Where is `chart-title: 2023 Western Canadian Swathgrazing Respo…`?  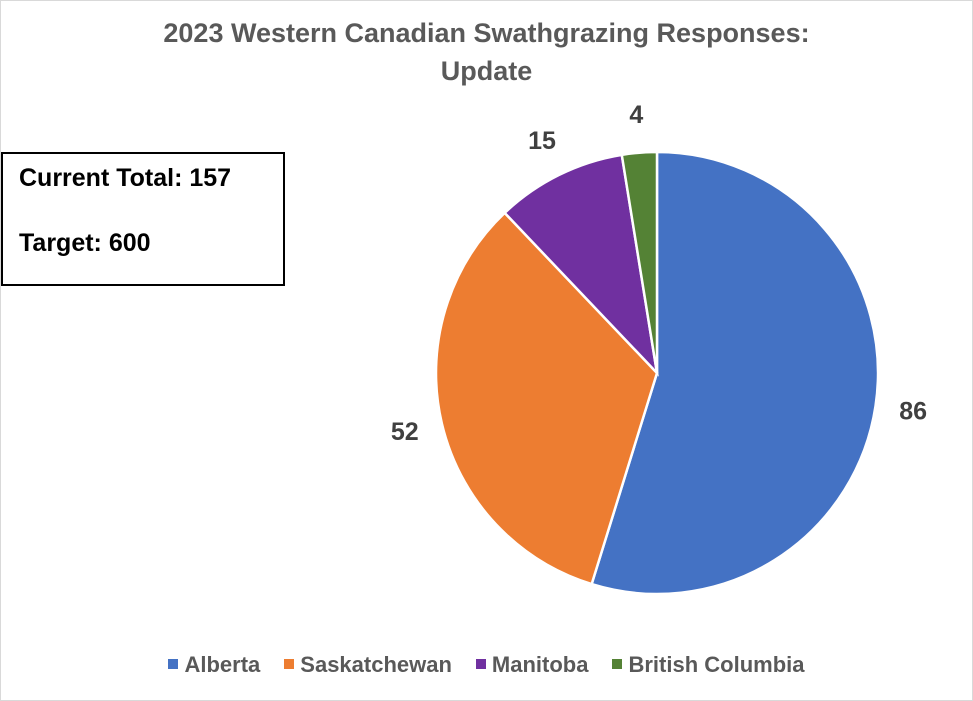 chart-title: 2023 Western Canadian Swathgrazing Respo… is located at coordinates (486, 33).